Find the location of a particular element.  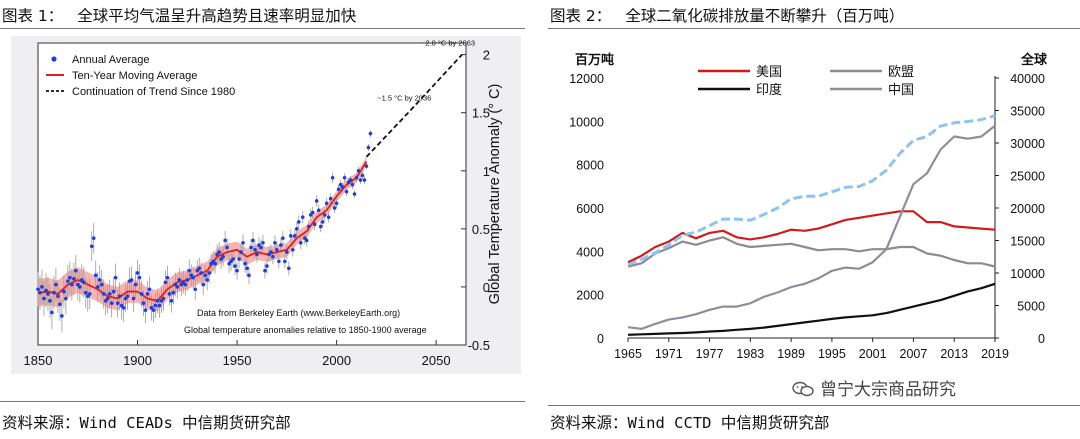

x-tick-label: 1850 is located at coordinates (38, 360).